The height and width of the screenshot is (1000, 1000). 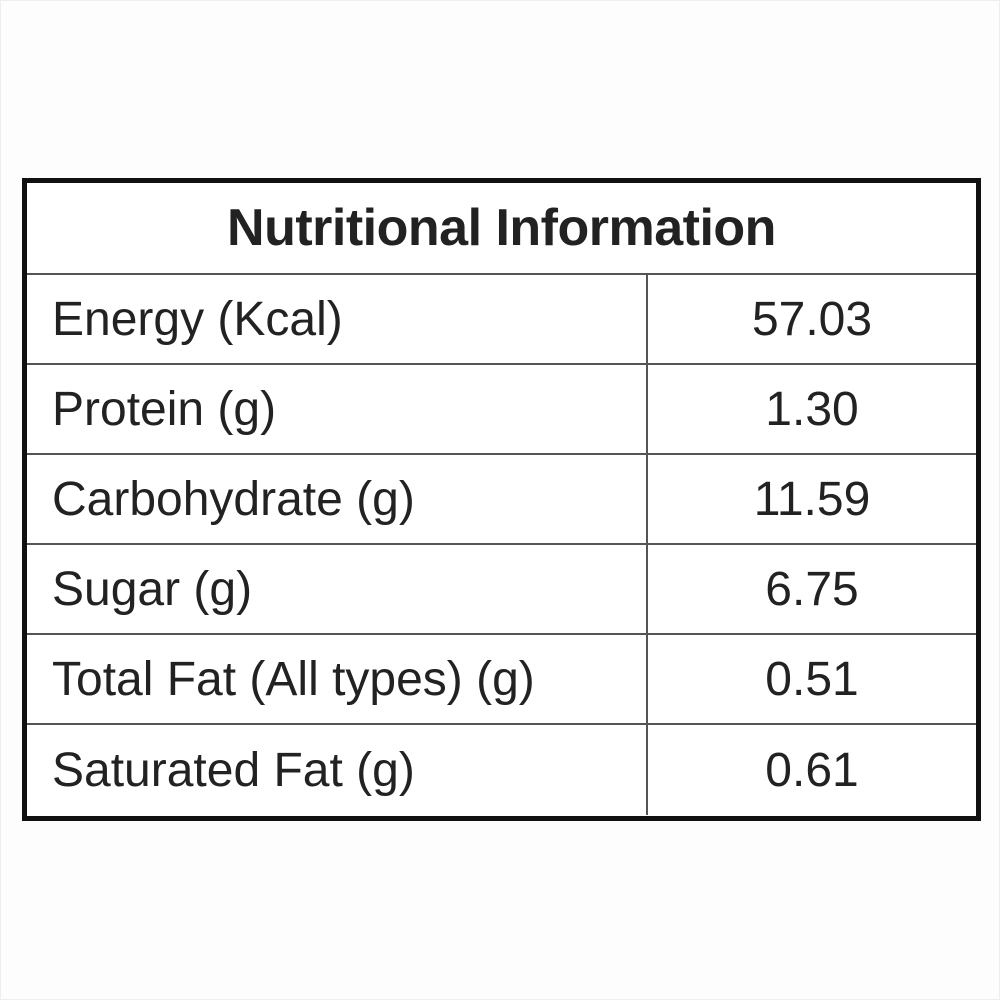 What do you see at coordinates (812, 679) in the screenshot?
I see `nutrient-value: 0.51` at bounding box center [812, 679].